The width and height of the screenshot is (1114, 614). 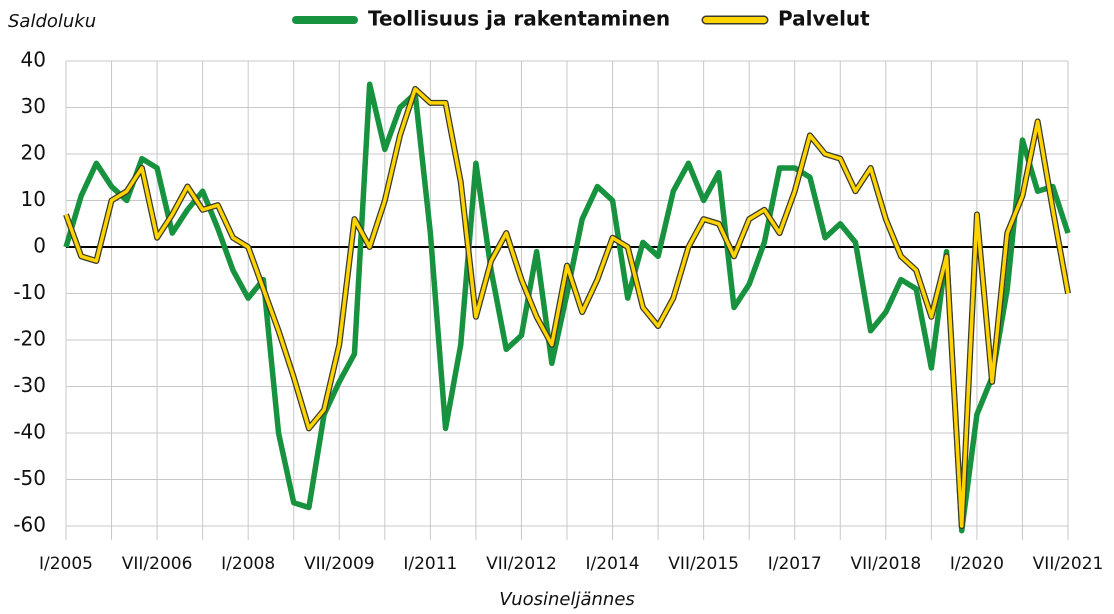 I want to click on y-tick-label: -10, so click(x=29, y=292).